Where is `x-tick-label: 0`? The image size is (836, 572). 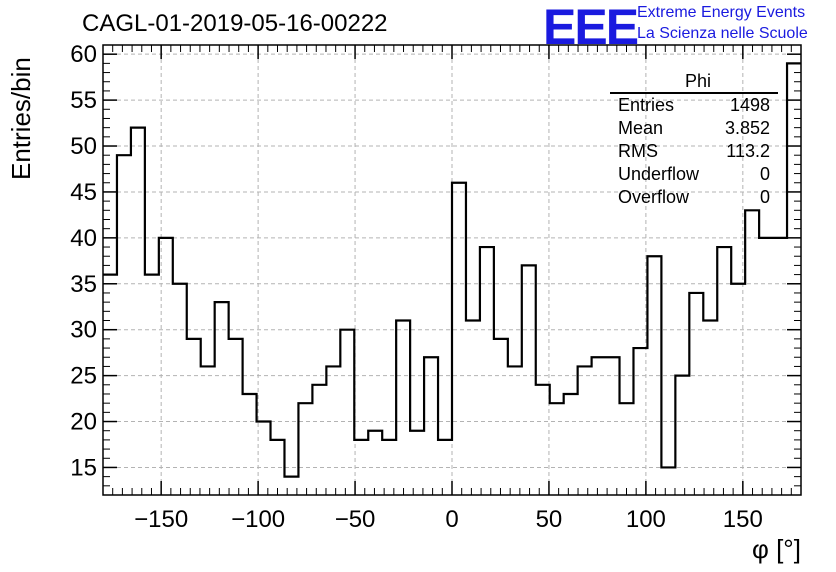
x-tick-label: 0 is located at coordinates (451, 519).